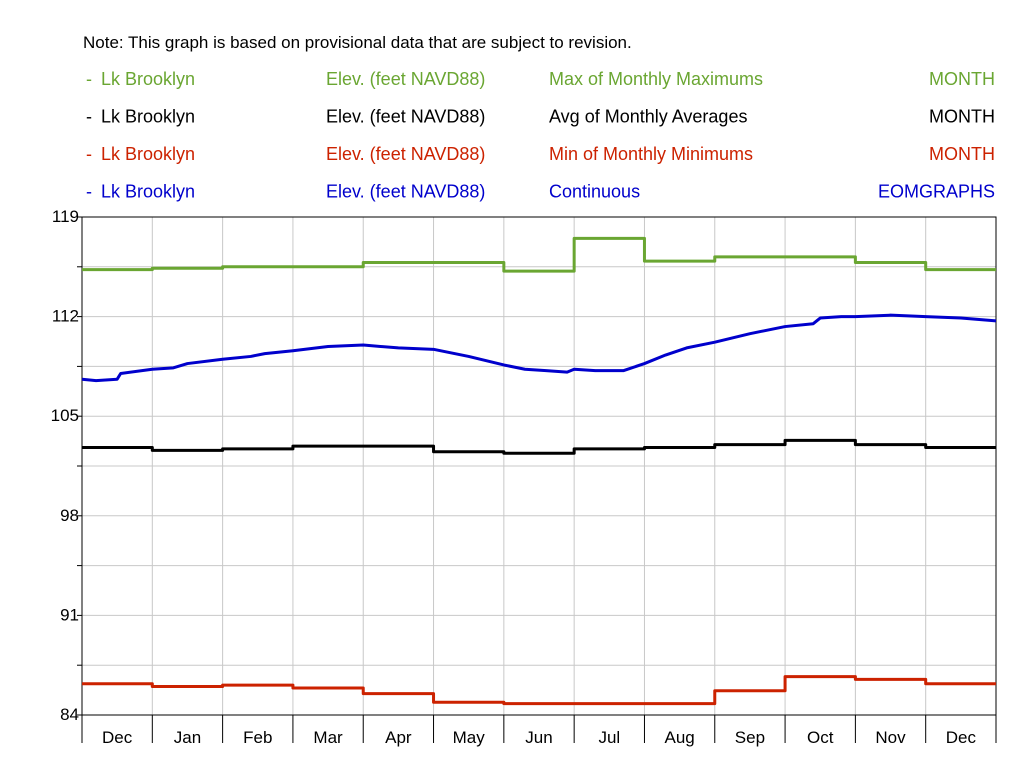 Image resolution: width=1024 pixels, height=768 pixels. Describe the element at coordinates (148, 117) in the screenshot. I see `legend-site-avg: Lk Brooklyn` at that location.